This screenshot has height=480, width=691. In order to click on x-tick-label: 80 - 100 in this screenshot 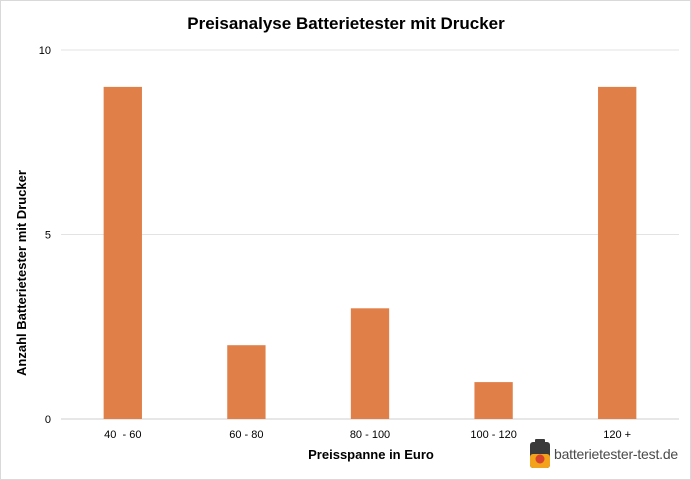, I will do `click(370, 435)`.